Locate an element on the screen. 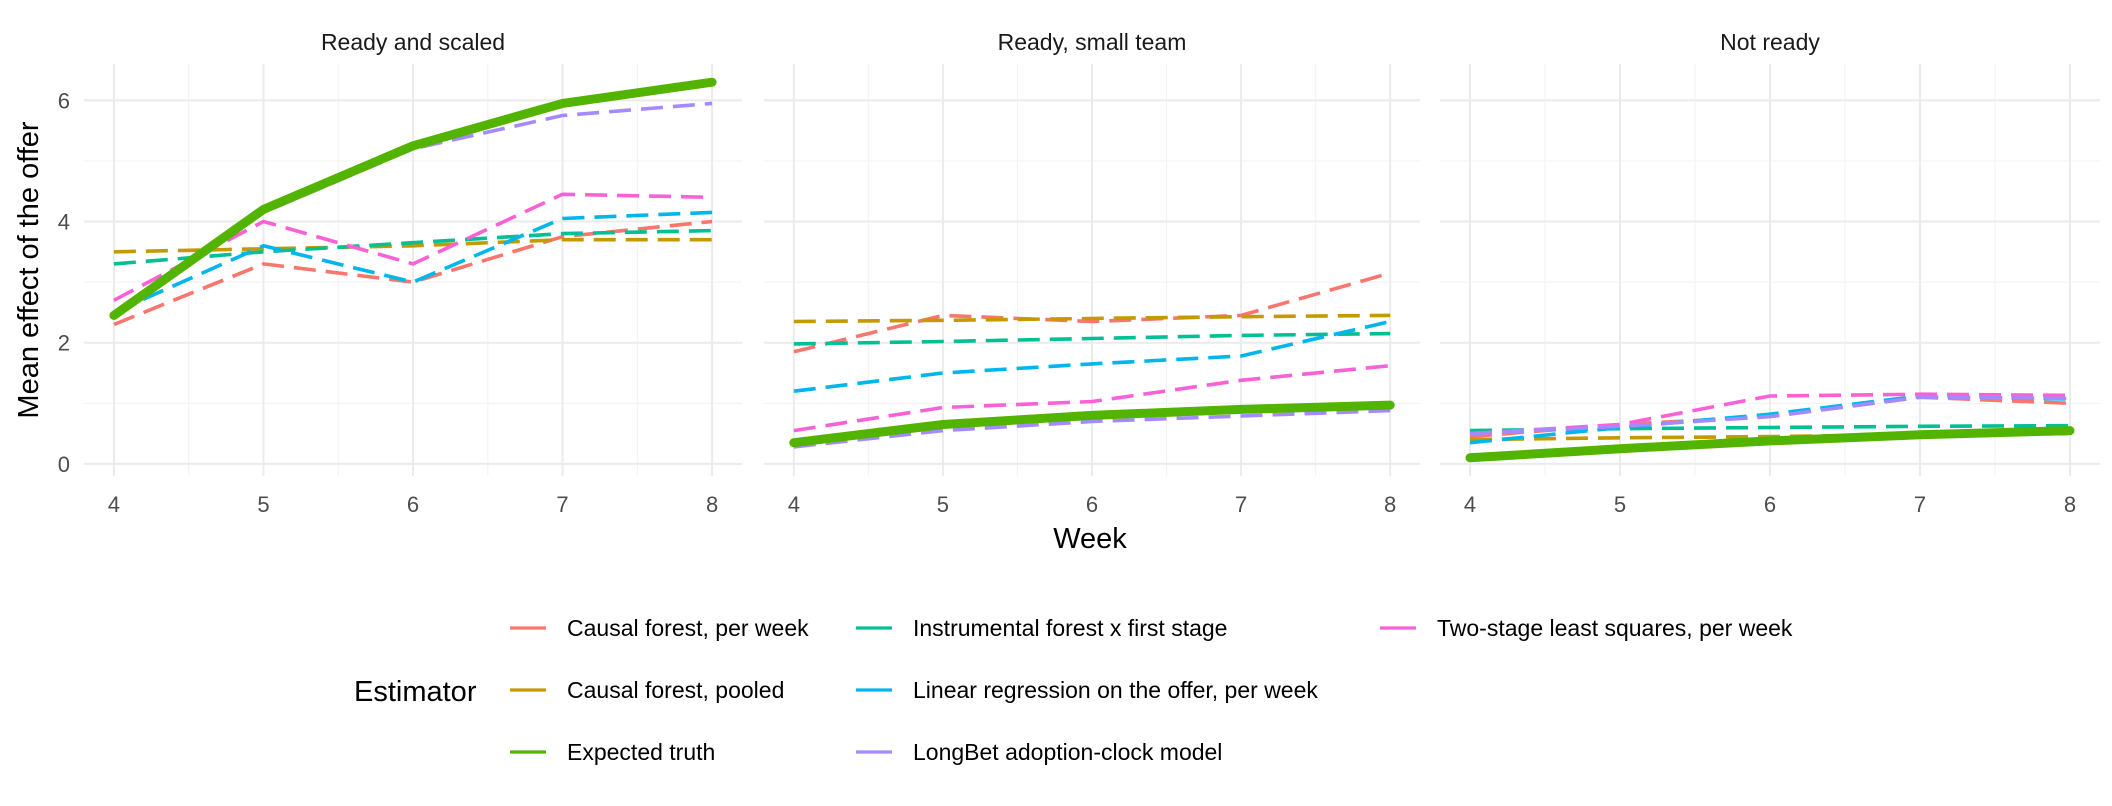 Image resolution: width=2112 pixels, height=806 pixels. legend-label: Two-stage least squares, per week is located at coordinates (1615, 628).